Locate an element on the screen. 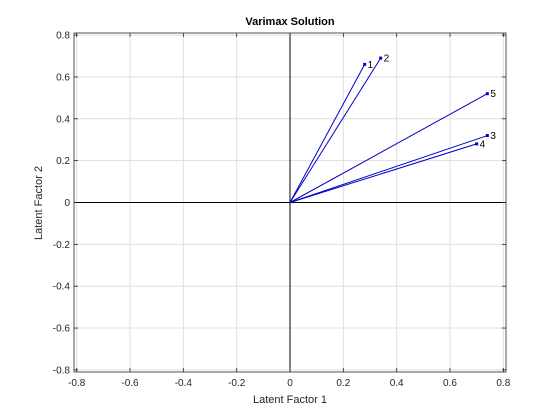 This screenshot has width=560, height=420. y-tick-label: -0.2 is located at coordinates (62, 245).